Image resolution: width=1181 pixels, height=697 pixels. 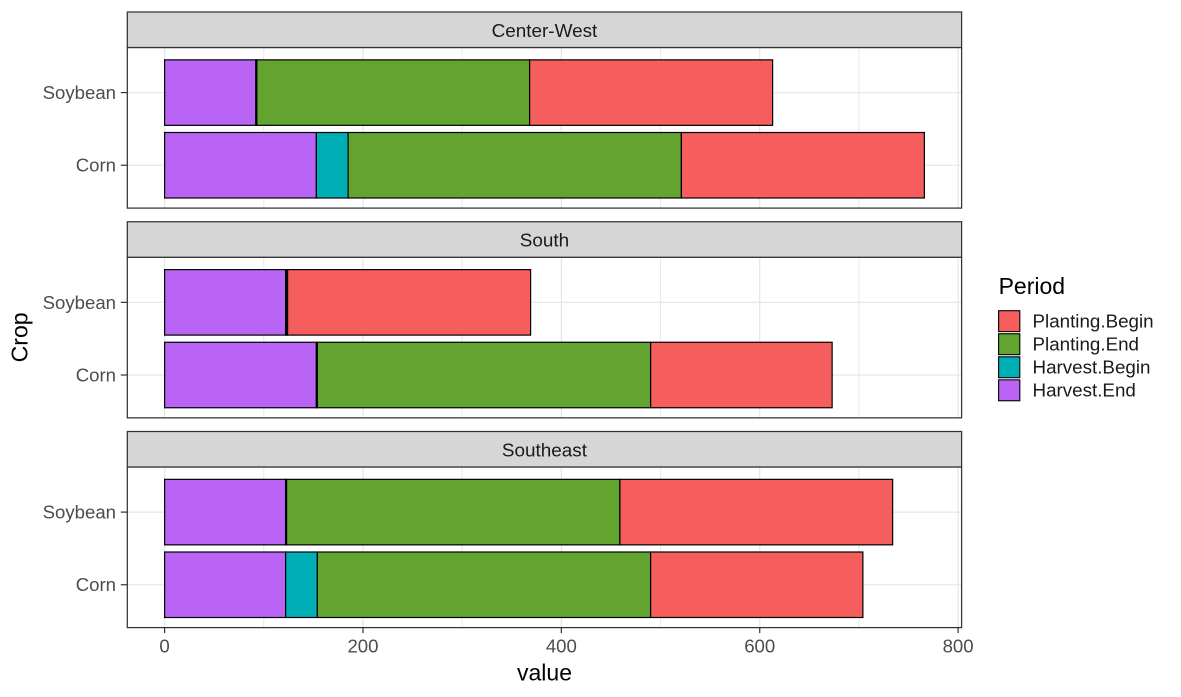 What do you see at coordinates (164, 646) in the screenshot?
I see `x-tick-label-0: 0` at bounding box center [164, 646].